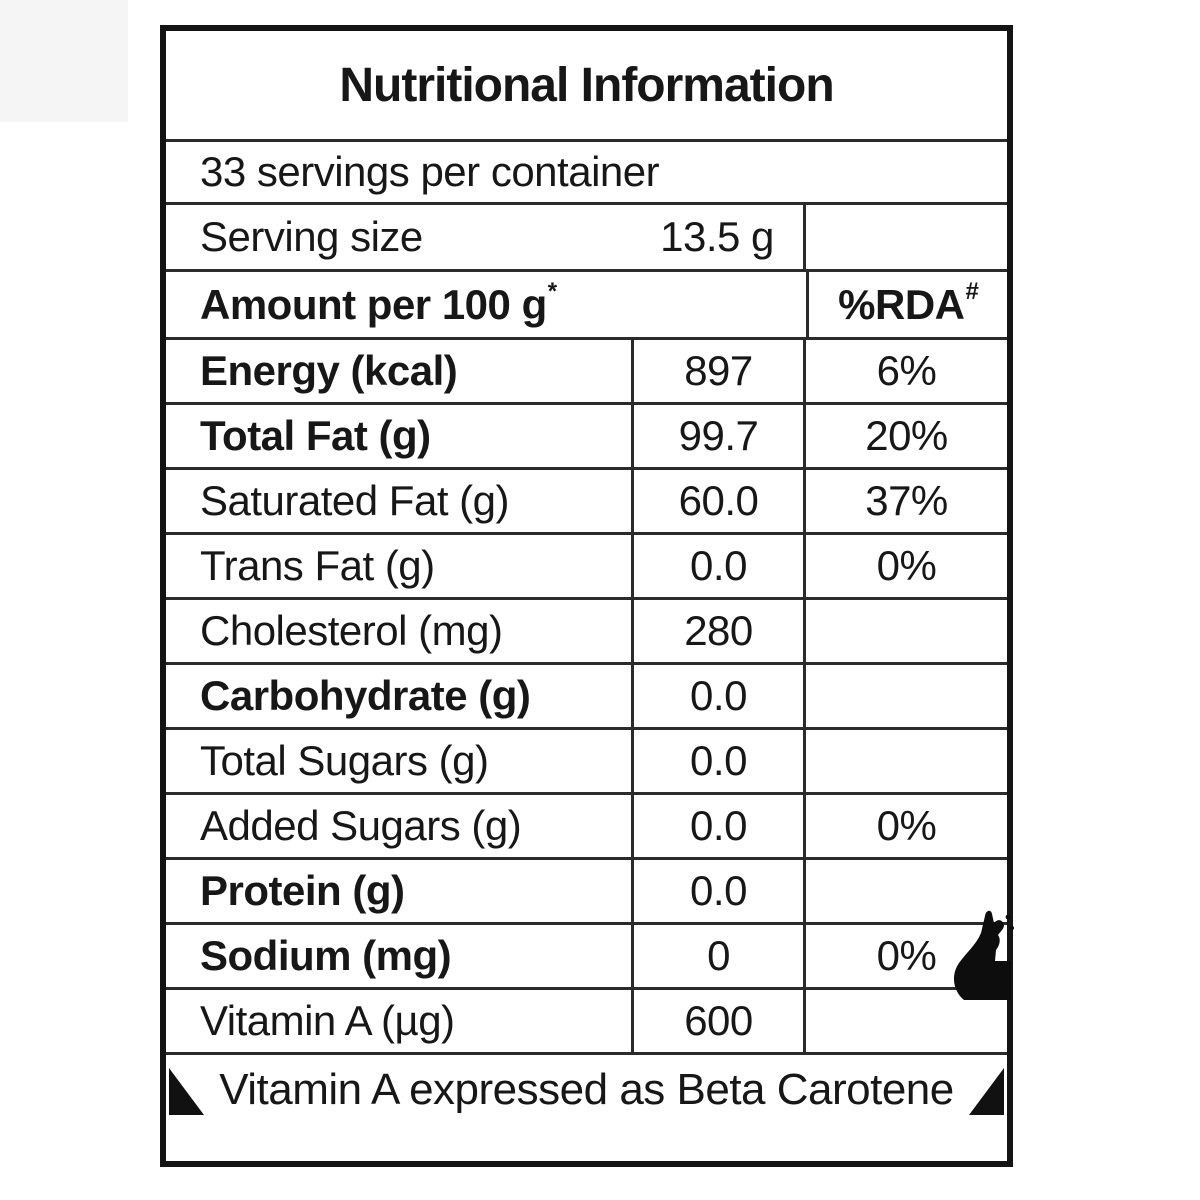 The height and width of the screenshot is (1200, 1200). What do you see at coordinates (586, 632) in the screenshot?
I see `table-row: Cholesterol (mg) 280` at bounding box center [586, 632].